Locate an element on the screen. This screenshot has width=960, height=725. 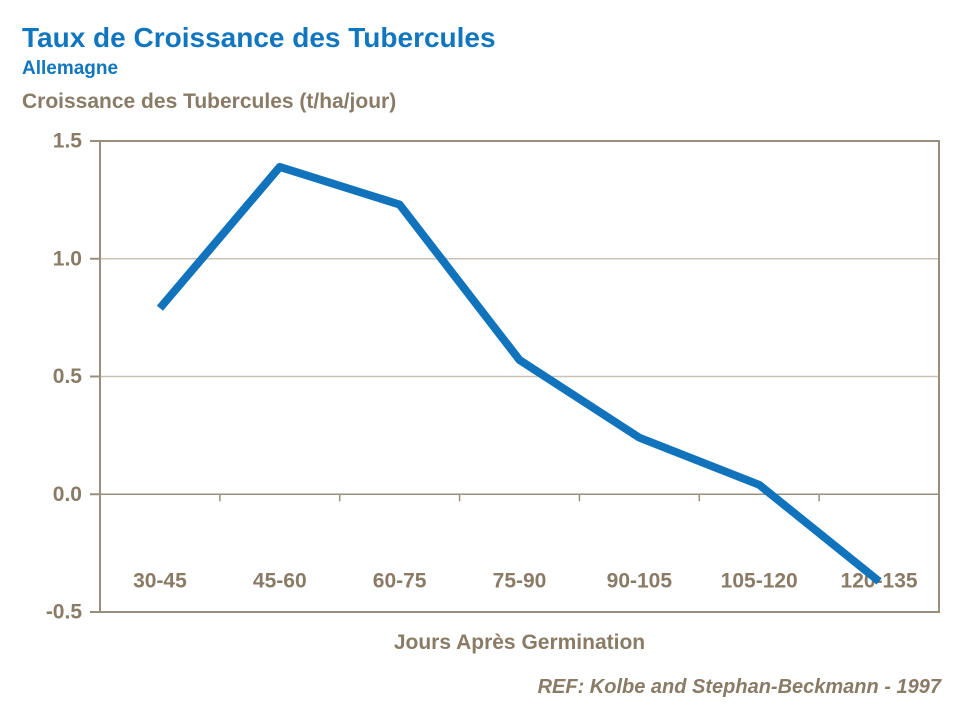
x-tick-label: 60-75 is located at coordinates (400, 581).